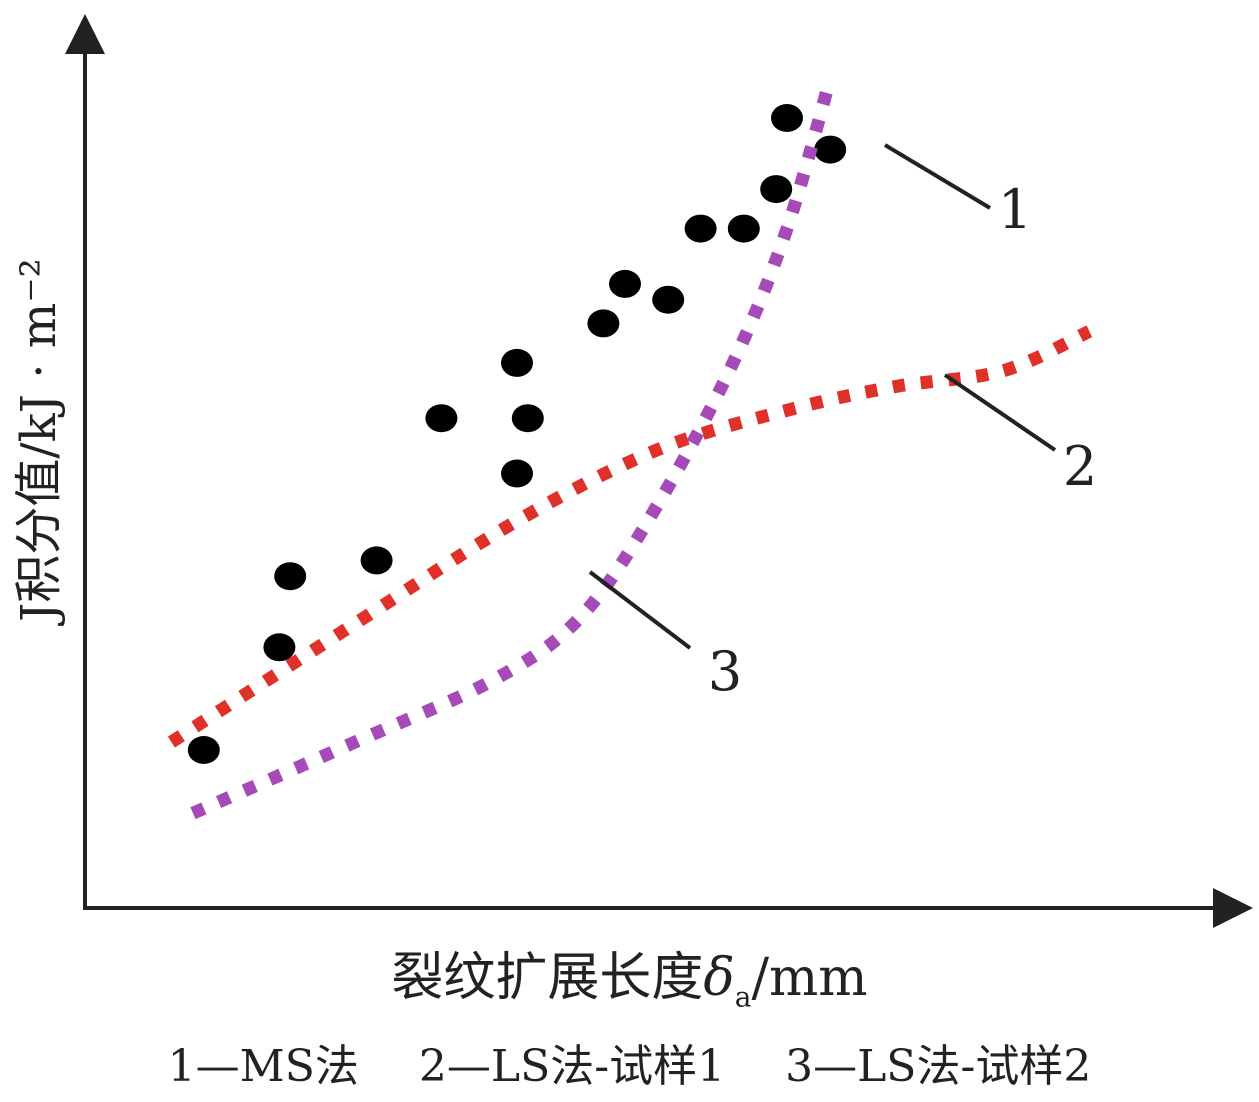 The height and width of the screenshot is (1102, 1259). I want to click on y-axis-label-text: J积分值/kJ · m⁻², so click(39, 442).